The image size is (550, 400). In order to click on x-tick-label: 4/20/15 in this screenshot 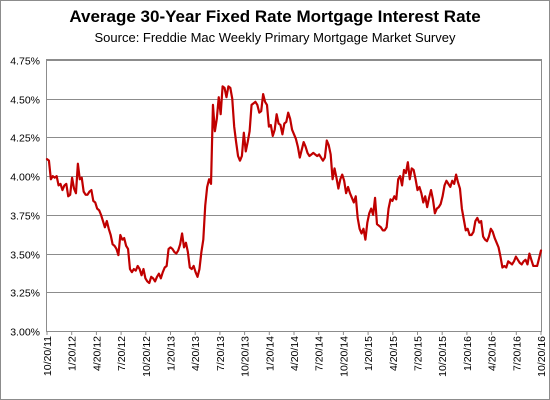, I will do `click(394, 353)`.